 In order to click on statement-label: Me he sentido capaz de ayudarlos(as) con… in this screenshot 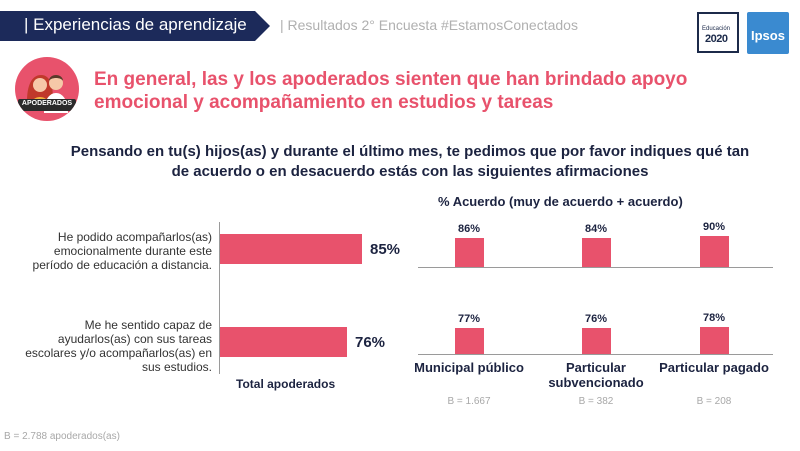, I will do `click(118, 346)`.